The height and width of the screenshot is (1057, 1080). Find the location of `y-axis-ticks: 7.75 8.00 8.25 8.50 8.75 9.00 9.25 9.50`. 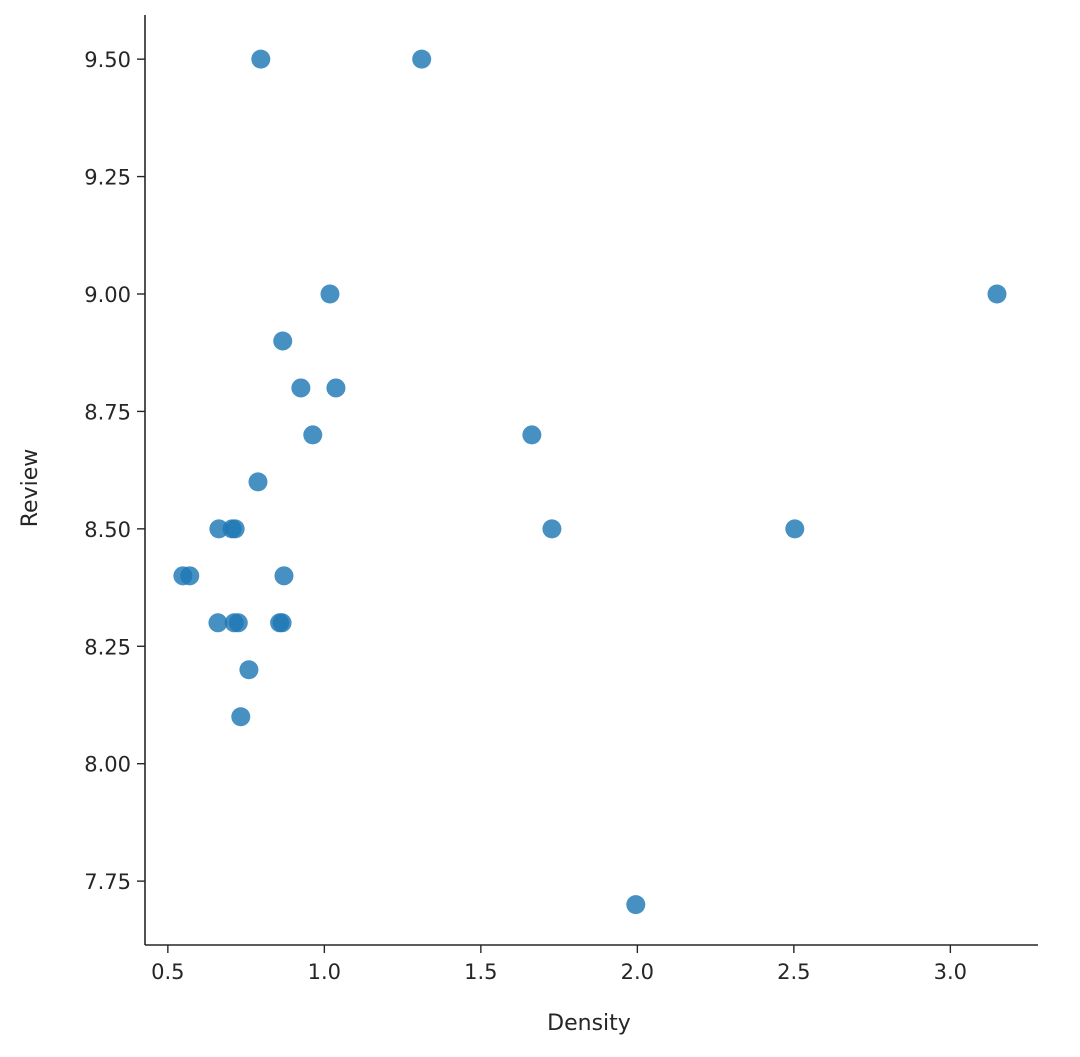

y-axis-ticks: 7.75 8.00 8.25 8.50 8.75 9.00 9.25 9.50 is located at coordinates (114, 471).